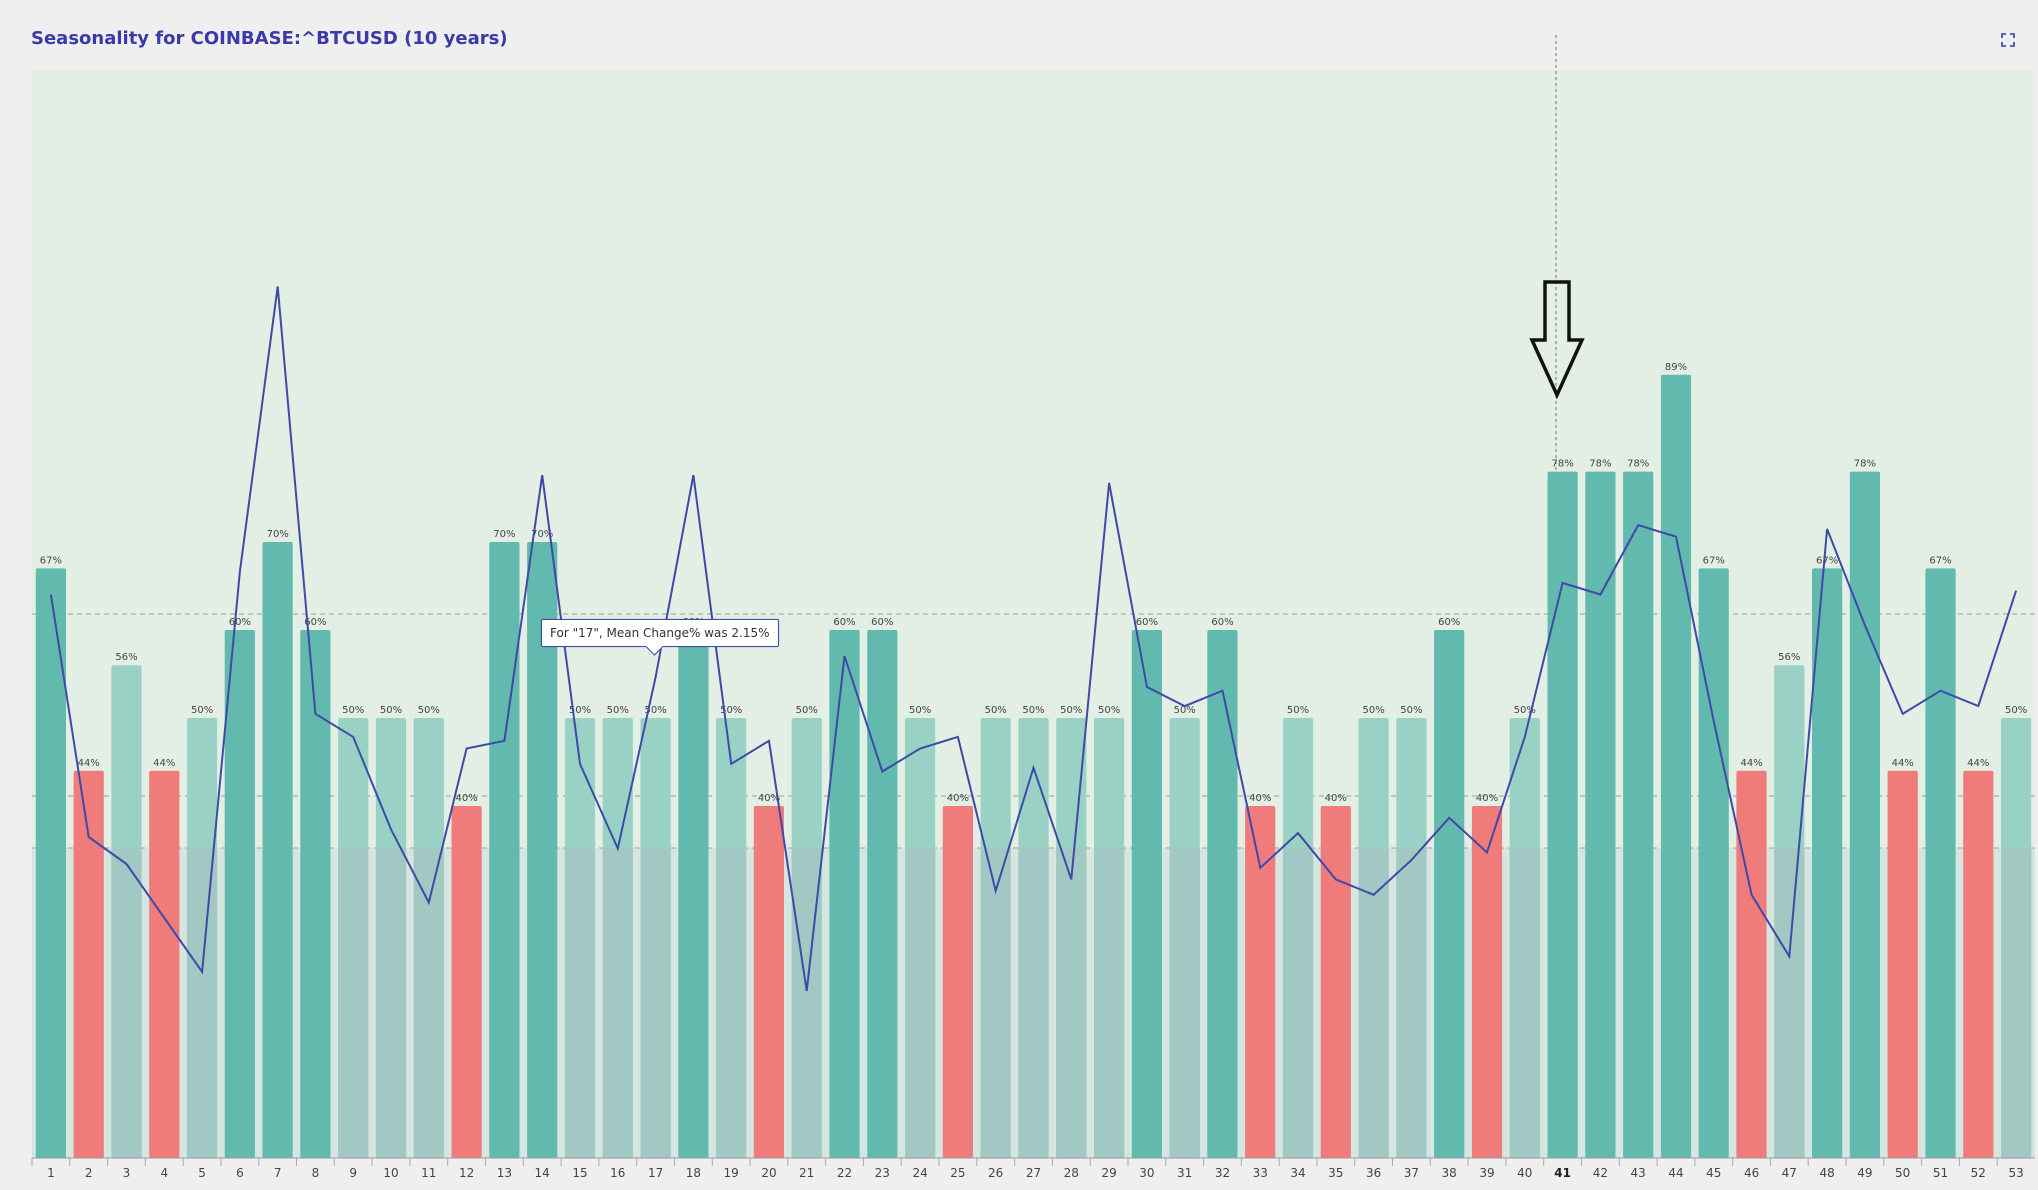 The height and width of the screenshot is (1190, 2038). Describe the element at coordinates (390, 1173) in the screenshot. I see `x-axis-label: 10` at that location.